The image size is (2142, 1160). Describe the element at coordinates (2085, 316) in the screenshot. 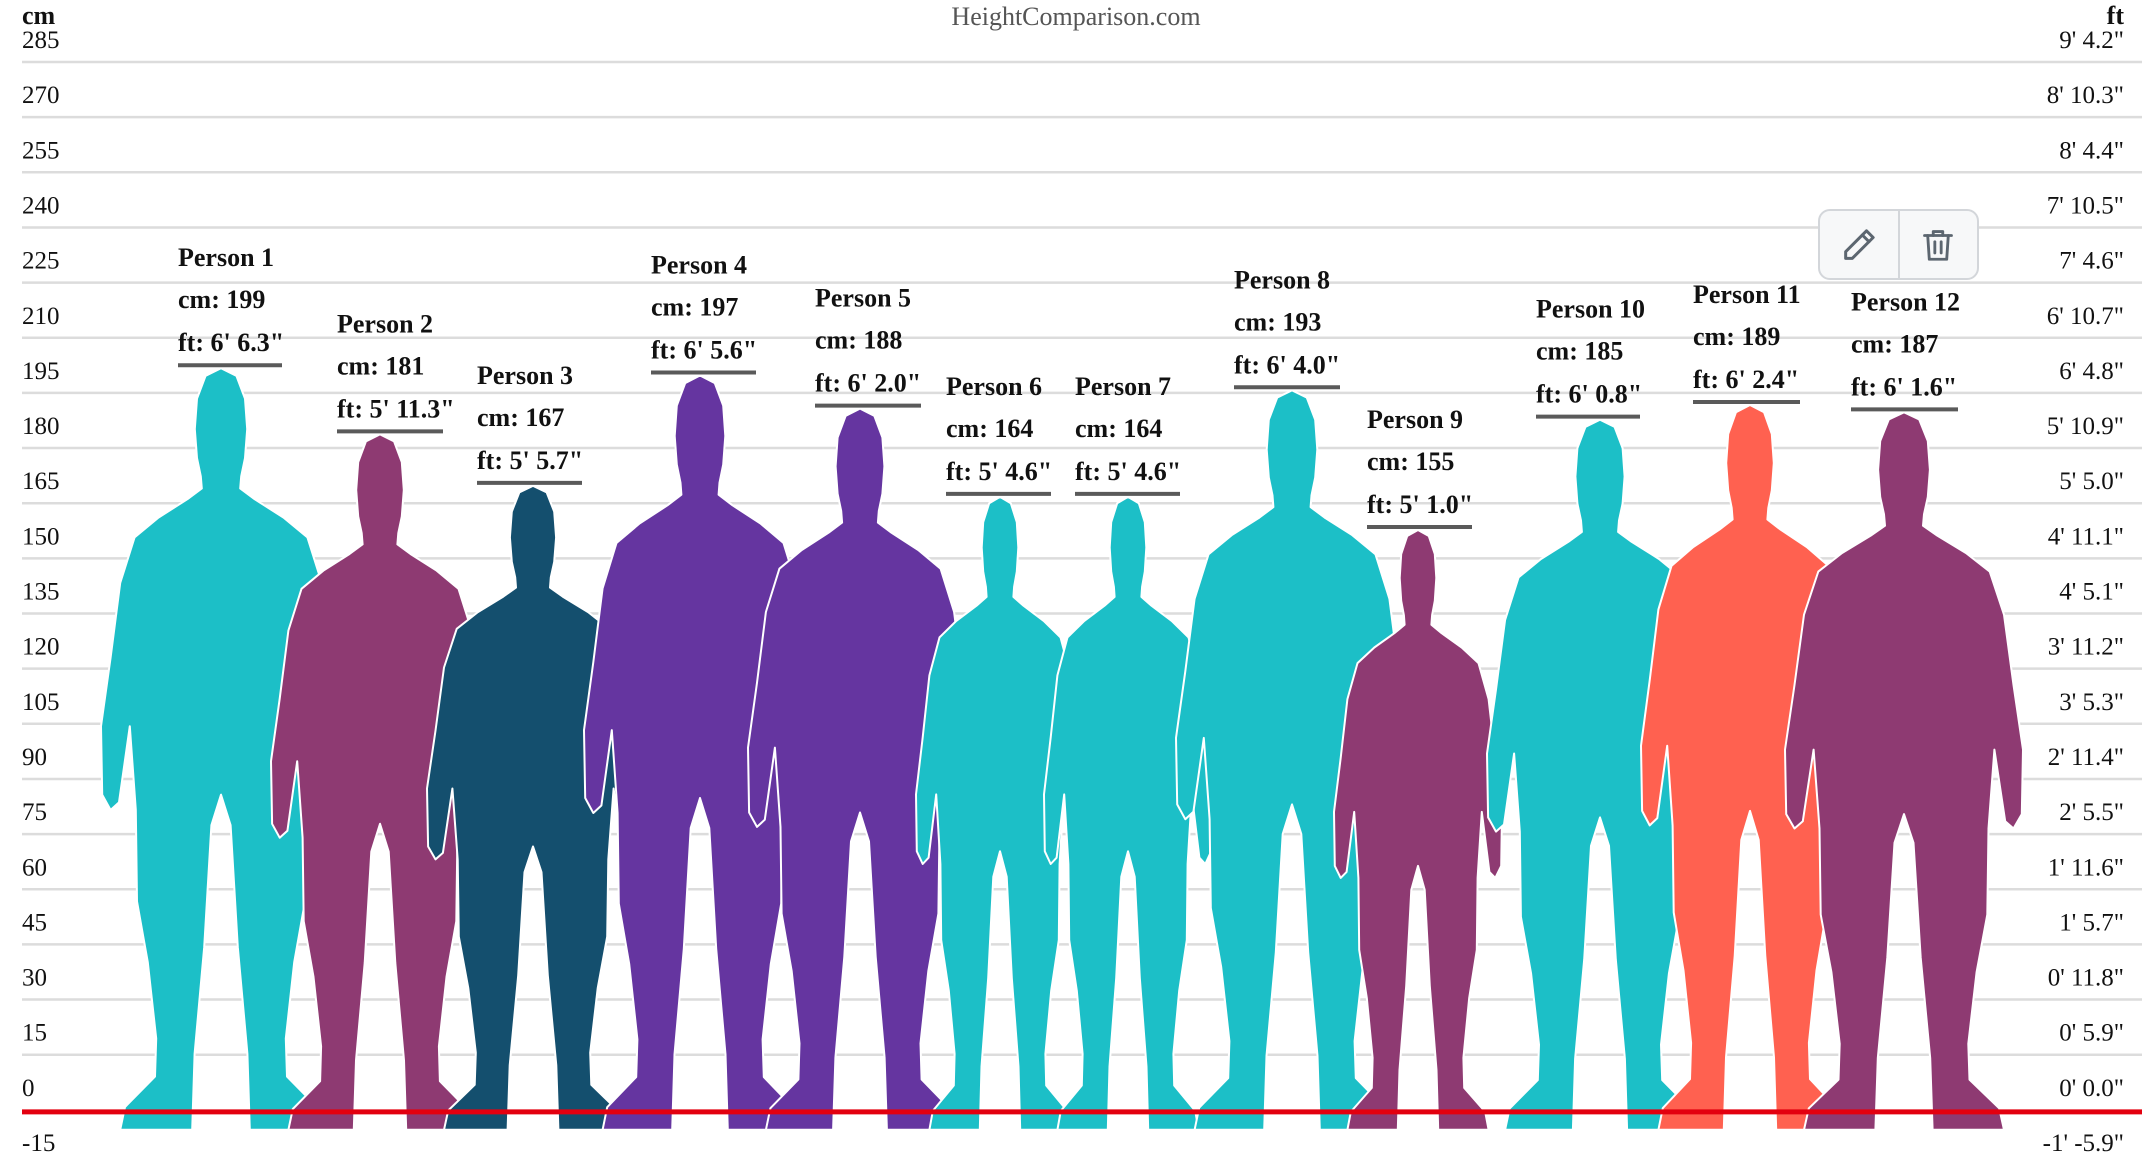

I see `y-tick-label-ft: 6' 10.7"` at that location.